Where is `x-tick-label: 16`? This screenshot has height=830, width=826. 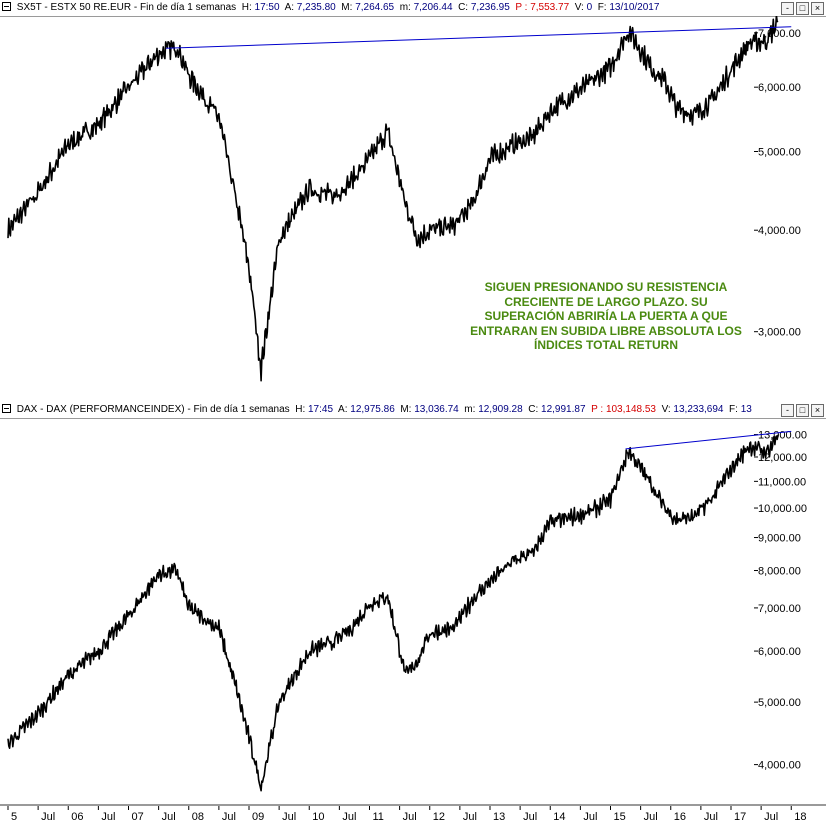 x-tick-label: 16 is located at coordinates (680, 817).